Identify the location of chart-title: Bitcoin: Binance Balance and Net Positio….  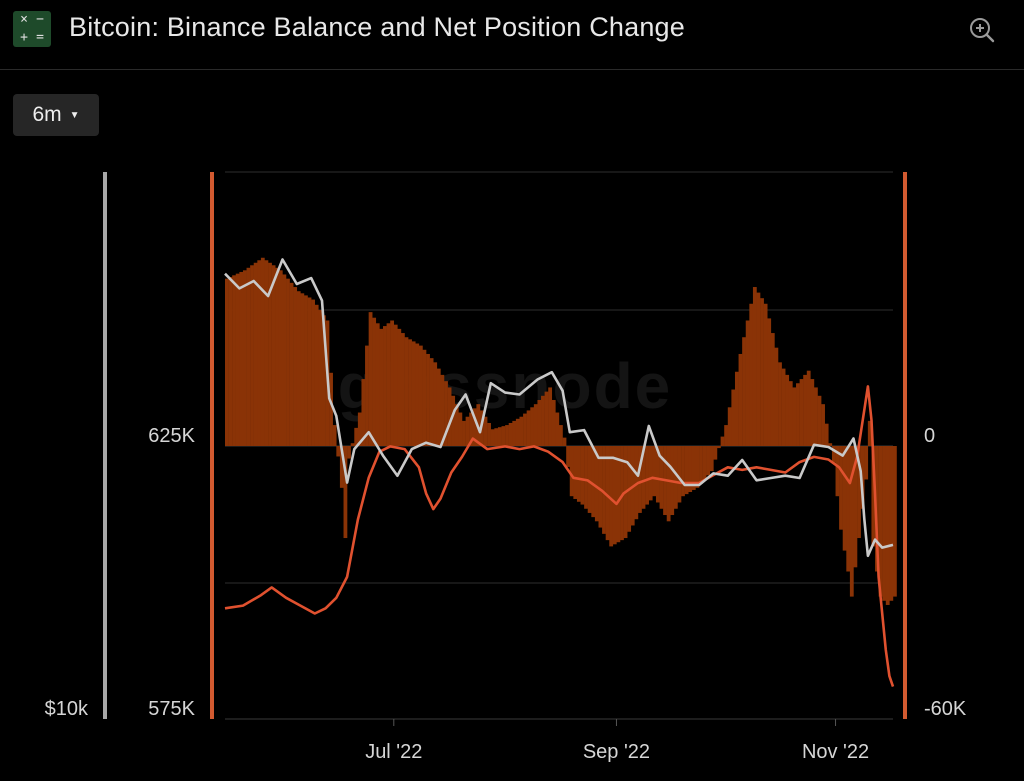
(377, 27).